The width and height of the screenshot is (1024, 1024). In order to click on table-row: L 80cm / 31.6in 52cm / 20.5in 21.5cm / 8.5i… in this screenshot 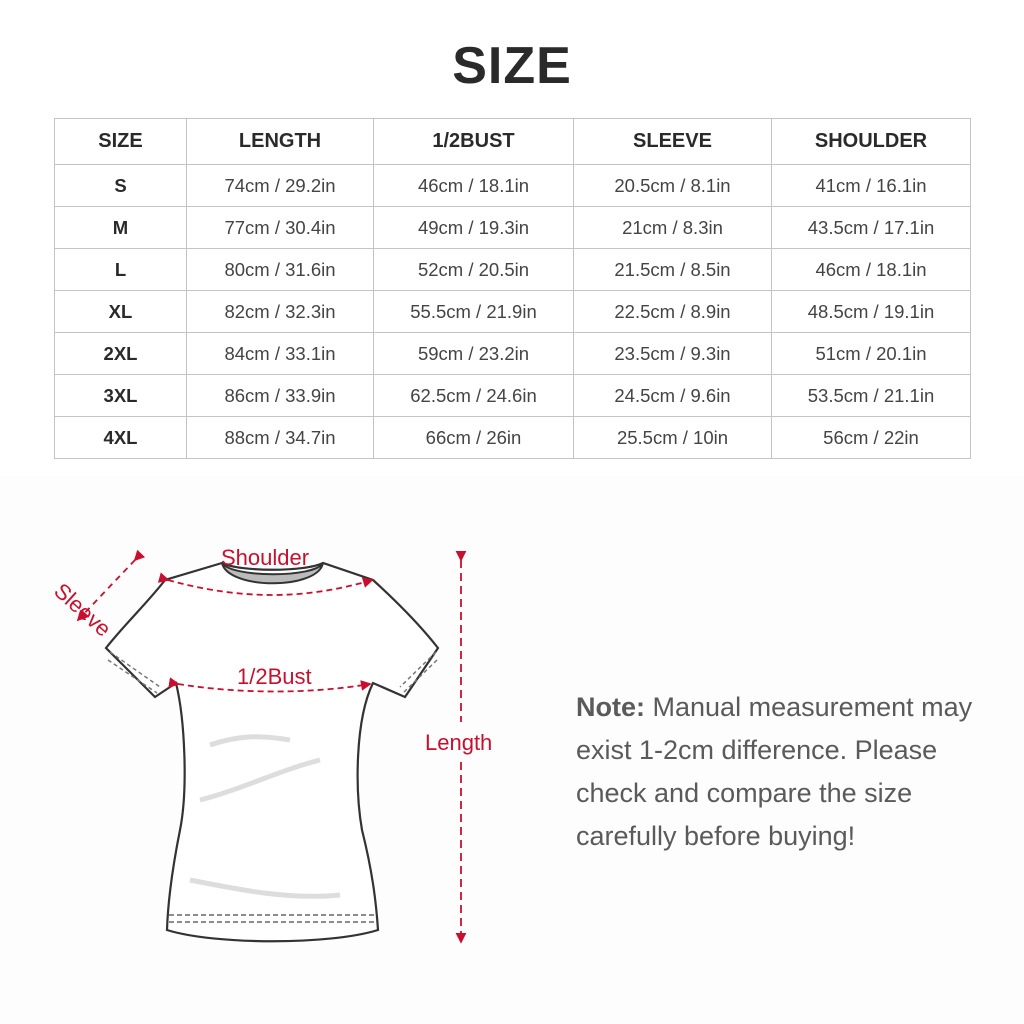, I will do `click(512, 269)`.